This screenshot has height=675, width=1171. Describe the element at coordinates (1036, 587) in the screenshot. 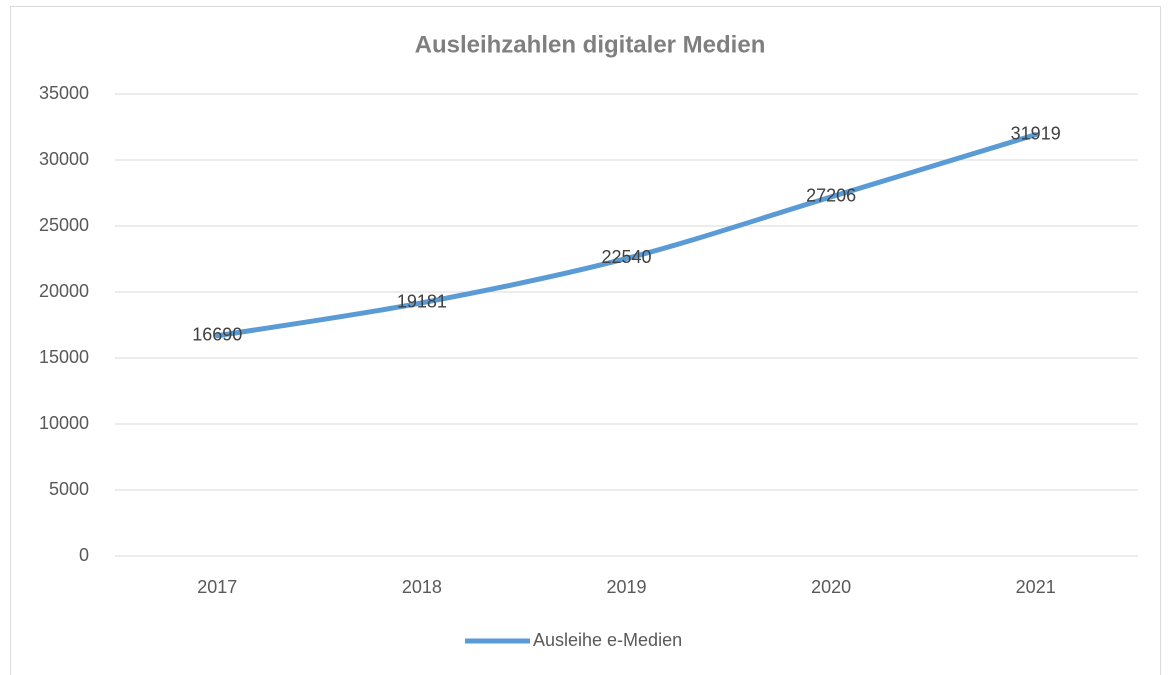

I see `x-tick-label: 2021` at that location.